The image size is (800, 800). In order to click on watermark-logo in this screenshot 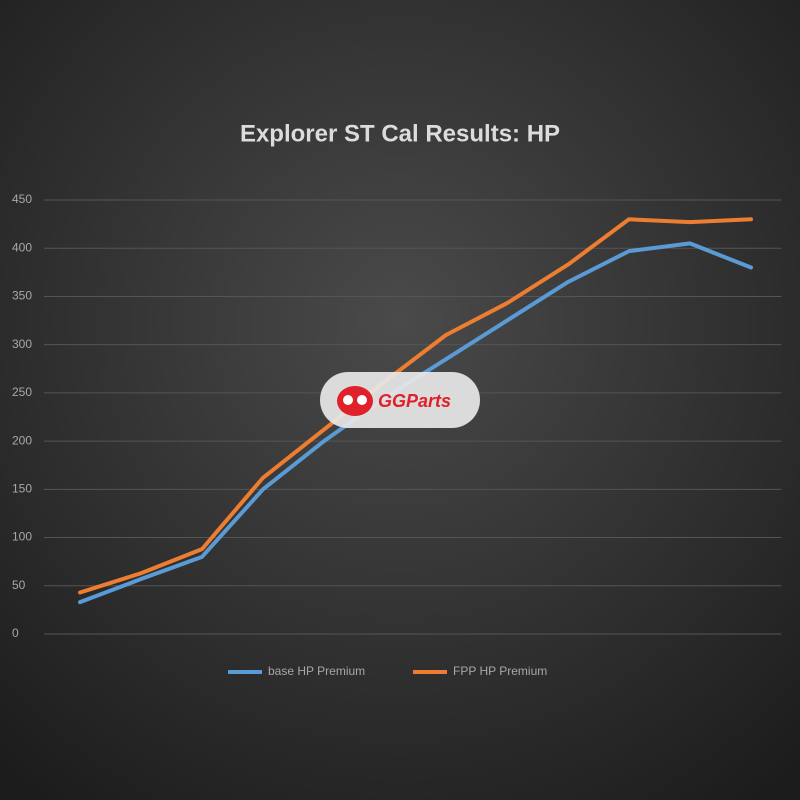, I will do `click(355, 401)`.